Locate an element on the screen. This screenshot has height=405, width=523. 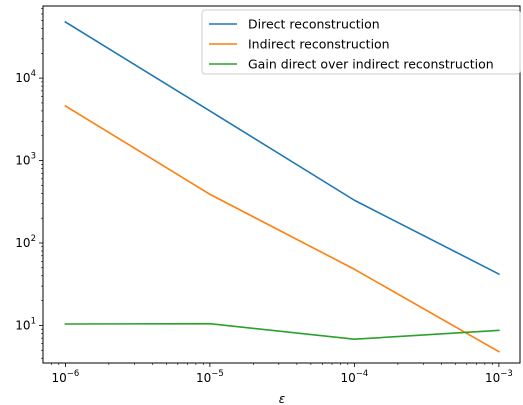
y-tick-label: 10² is located at coordinates (25, 242).